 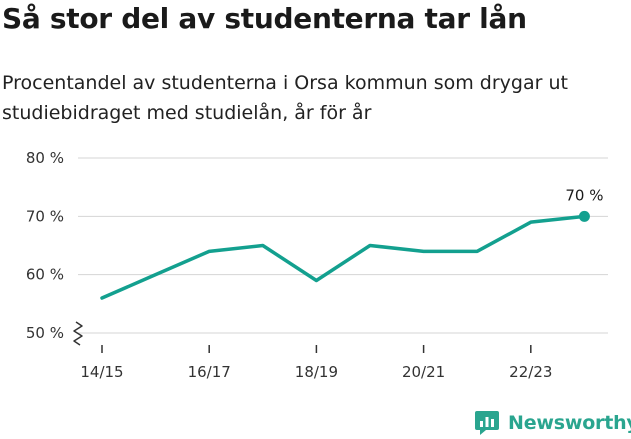 I want to click on x-tick-label: 20/21, so click(x=423, y=372).